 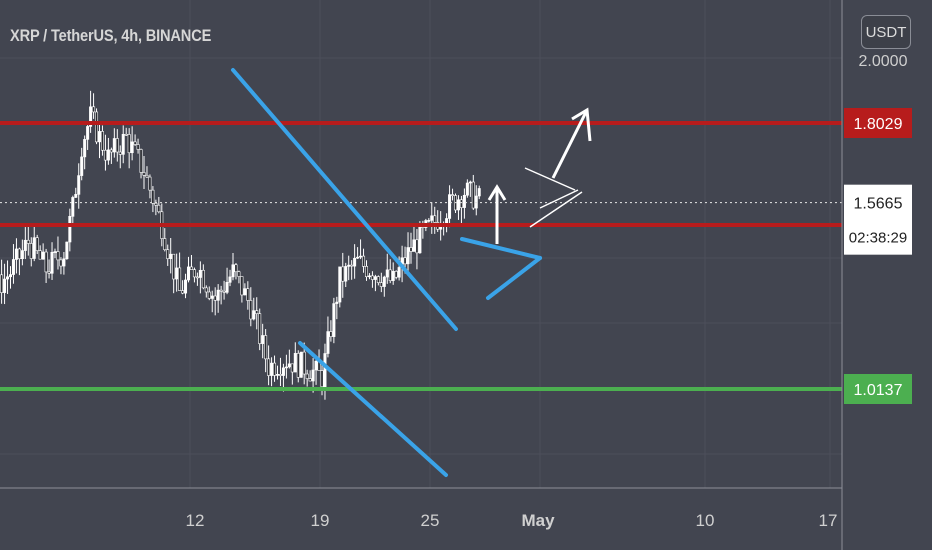 What do you see at coordinates (497, 192) in the screenshot?
I see `breakout-arrow-head` at bounding box center [497, 192].